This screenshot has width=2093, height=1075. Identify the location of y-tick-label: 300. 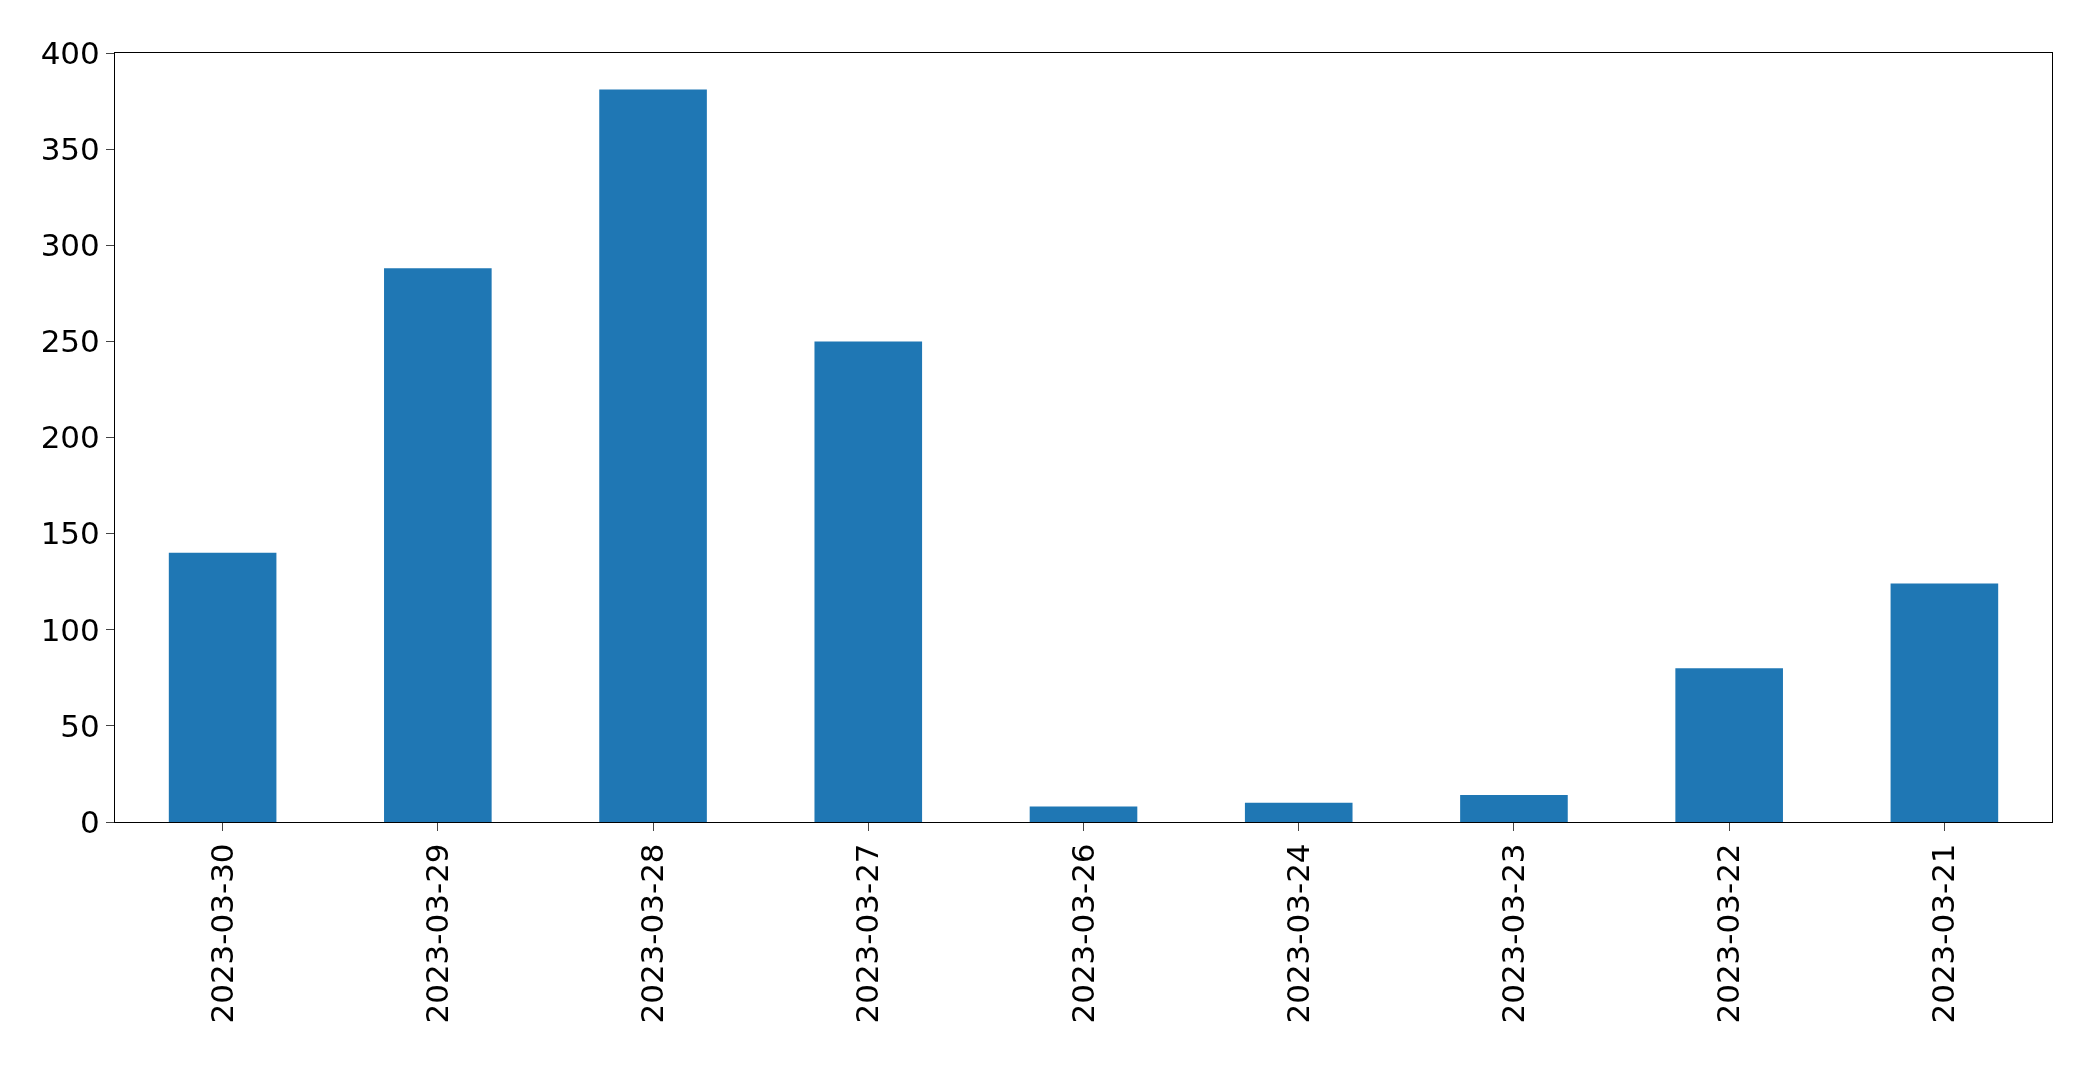
(70, 245).